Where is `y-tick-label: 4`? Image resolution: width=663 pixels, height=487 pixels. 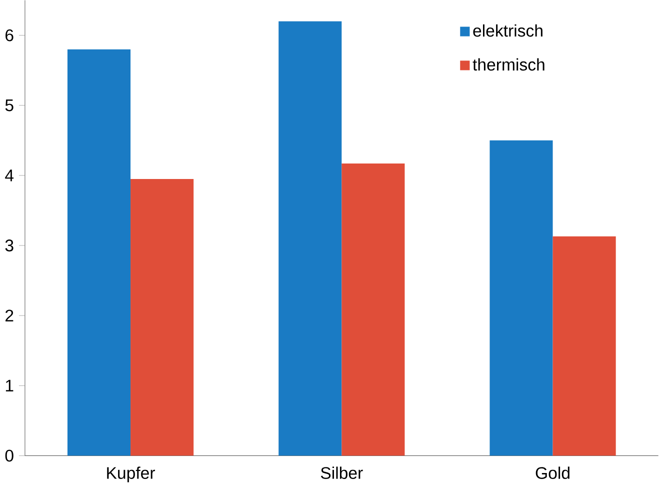 y-tick-label: 4 is located at coordinates (9, 176).